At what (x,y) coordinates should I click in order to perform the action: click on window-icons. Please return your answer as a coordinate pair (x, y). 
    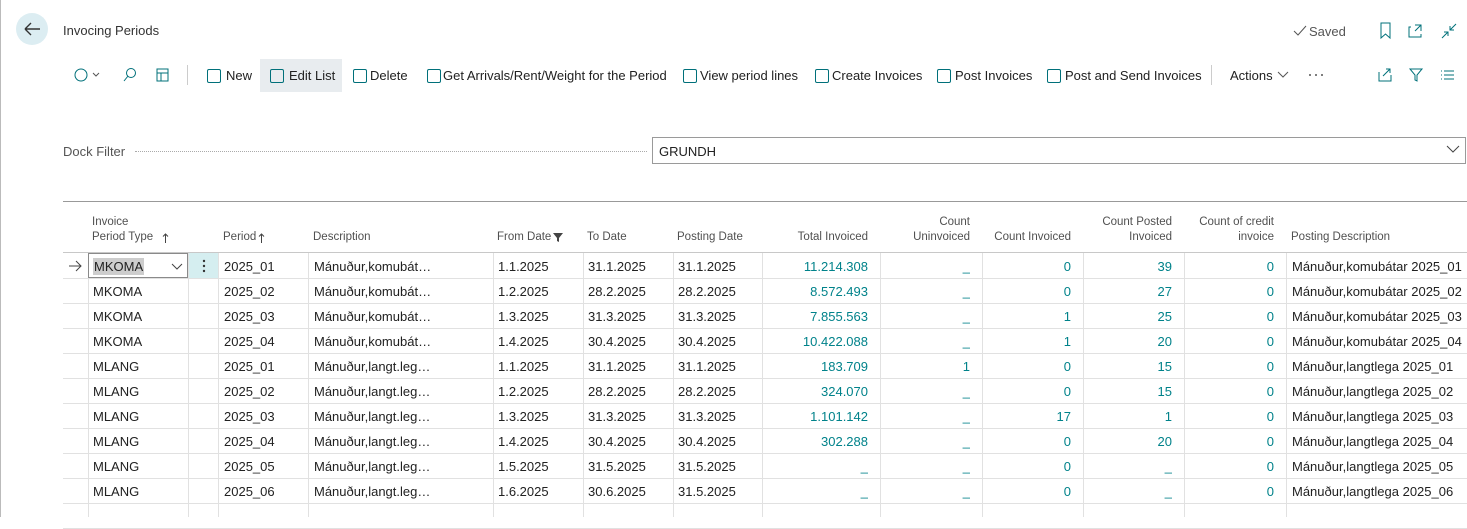
    Looking at the image, I should click on (1420, 31).